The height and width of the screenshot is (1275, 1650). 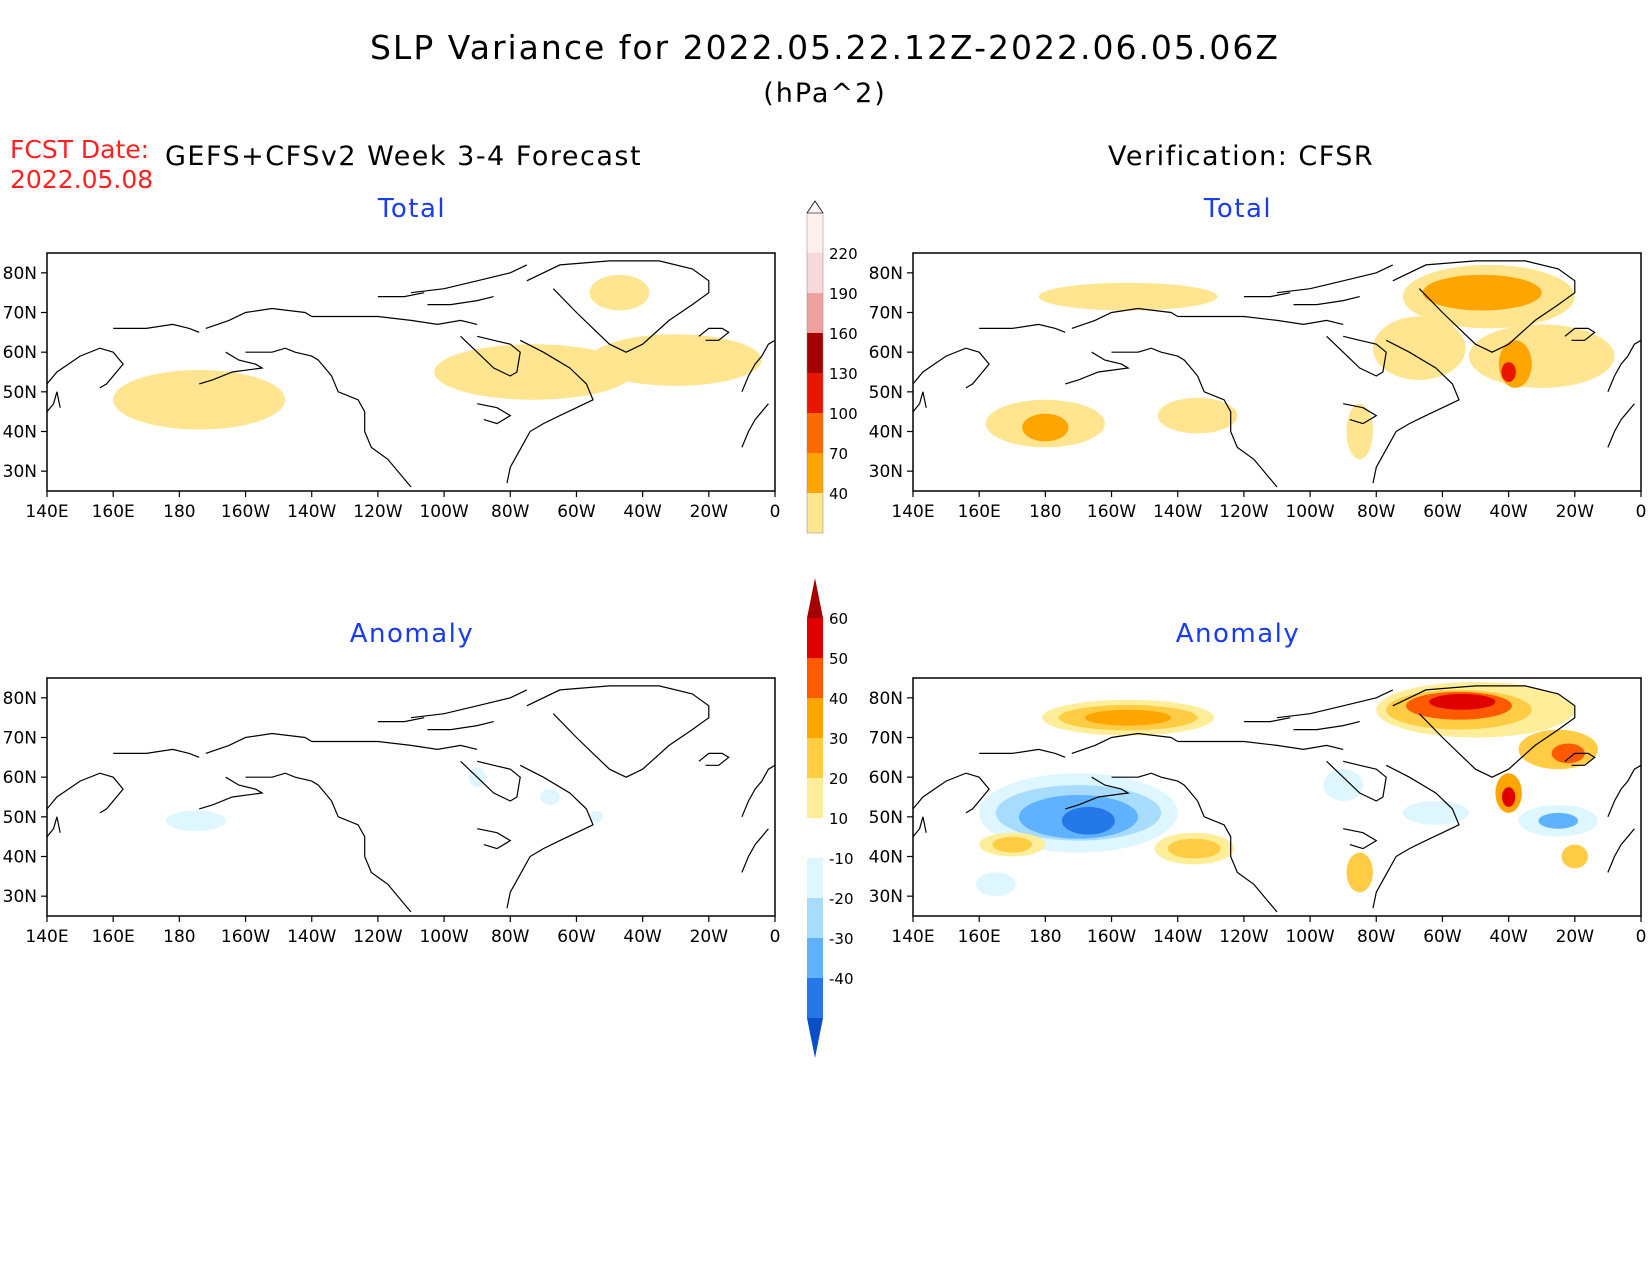 What do you see at coordinates (1575, 512) in the screenshot?
I see `lon-label: 20W` at bounding box center [1575, 512].